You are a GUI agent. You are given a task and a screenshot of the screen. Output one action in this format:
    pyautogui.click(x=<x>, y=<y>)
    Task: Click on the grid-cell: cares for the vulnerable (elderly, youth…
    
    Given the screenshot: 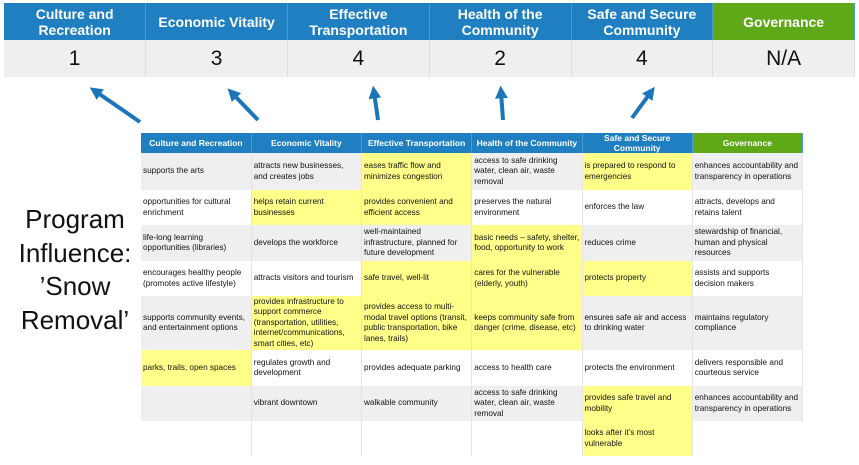 What is the action you would take?
    pyautogui.click(x=527, y=278)
    